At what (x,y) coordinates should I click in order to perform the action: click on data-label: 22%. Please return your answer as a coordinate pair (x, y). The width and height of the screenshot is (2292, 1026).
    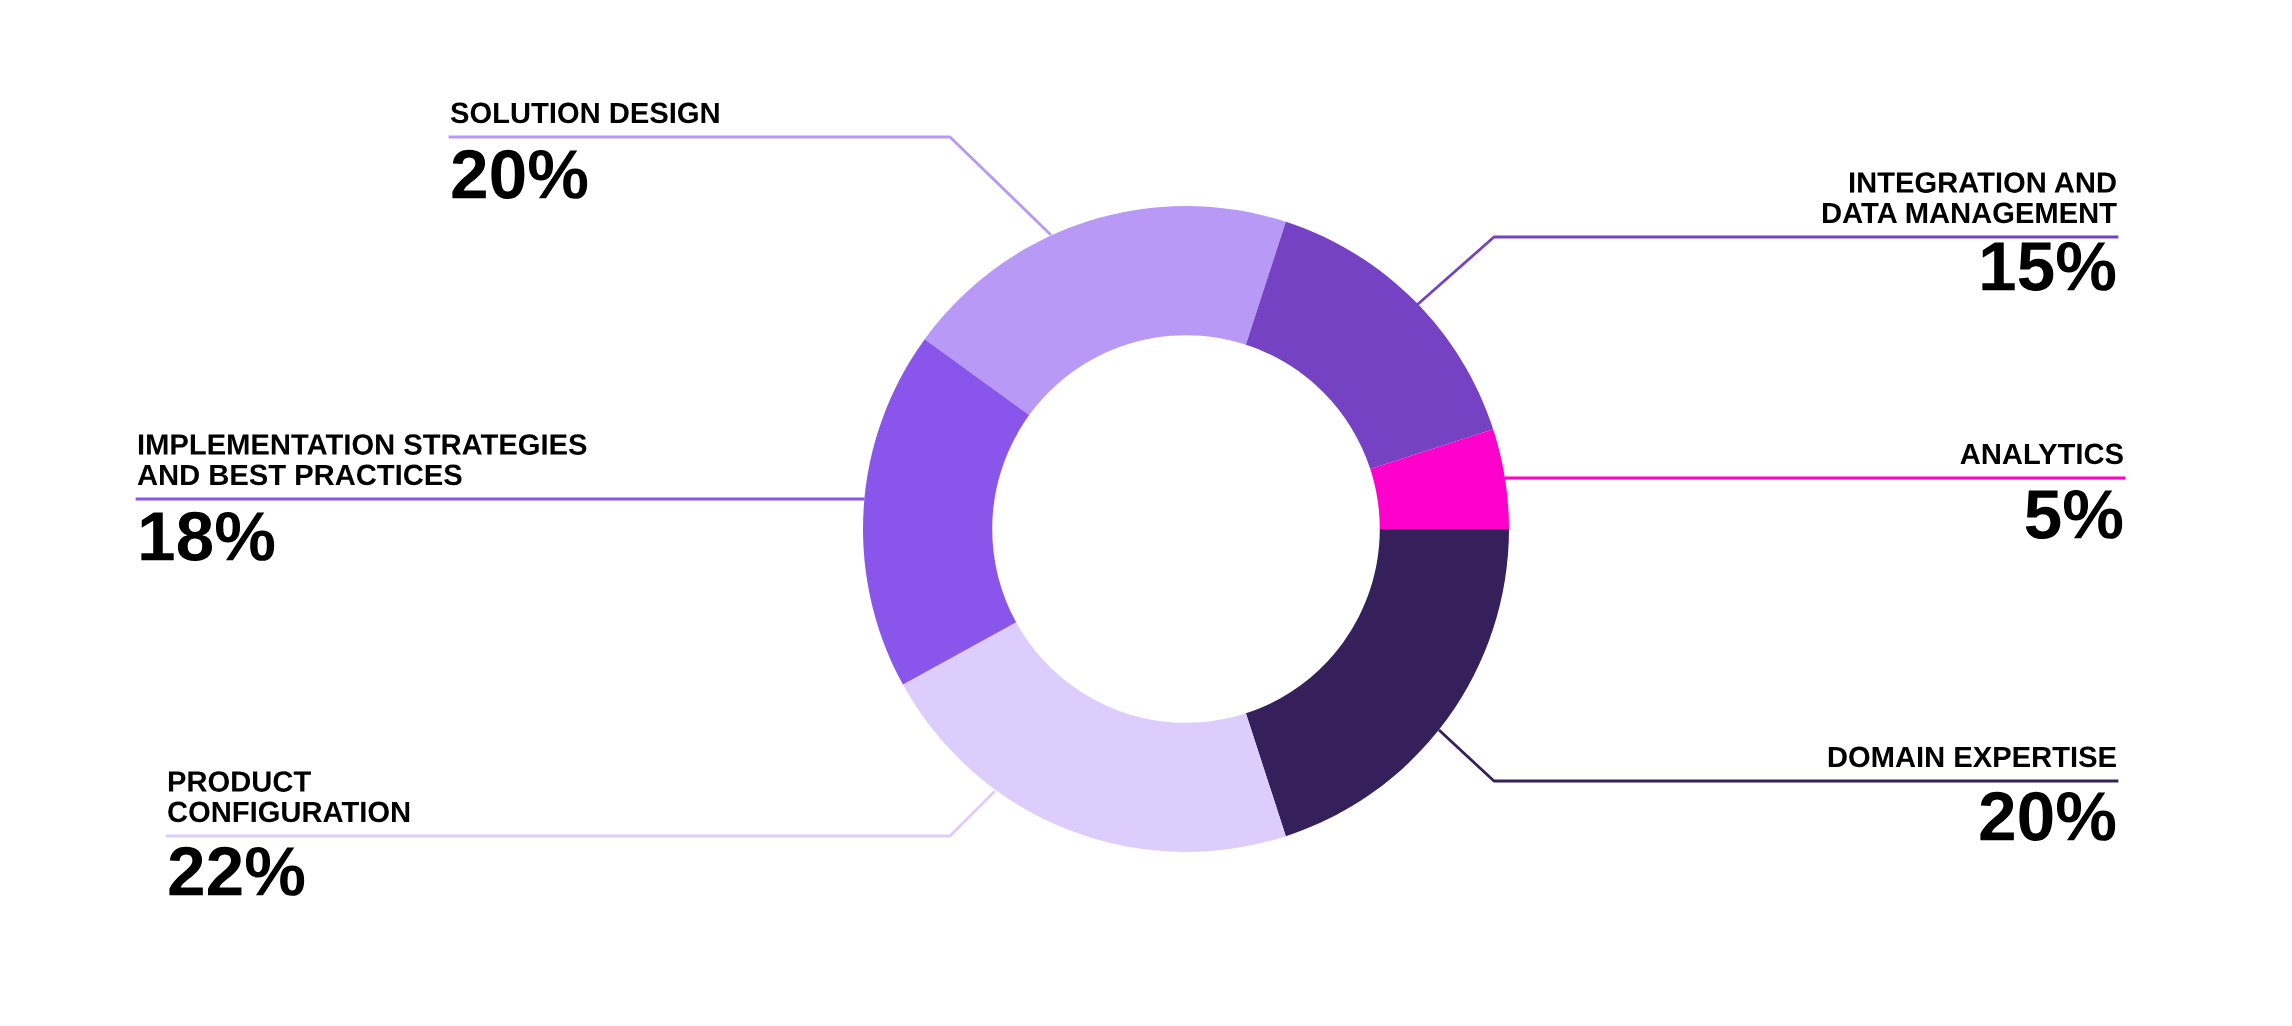
    Looking at the image, I should click on (237, 871).